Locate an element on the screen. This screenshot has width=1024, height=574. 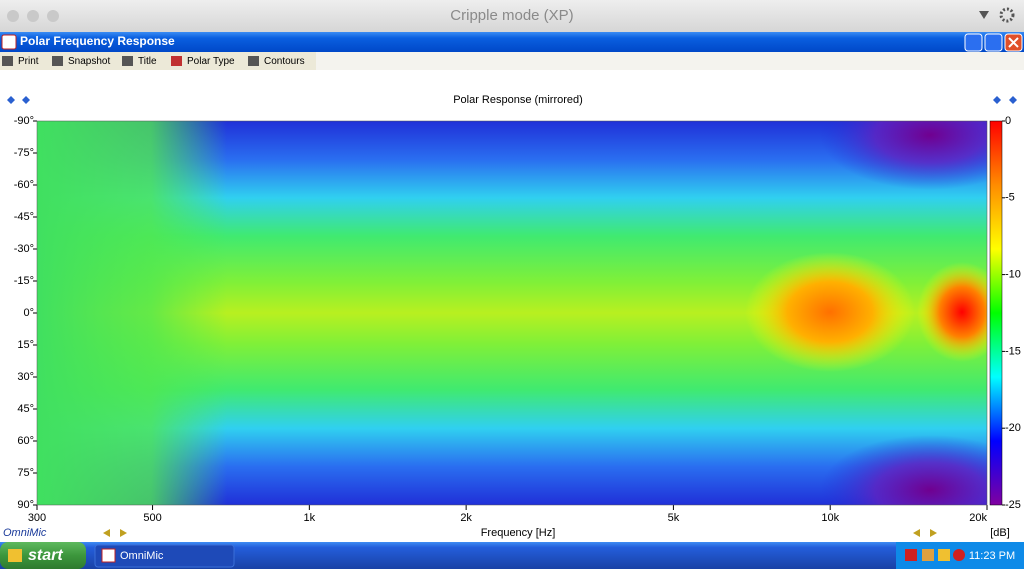
y-tick-label: 30° is located at coordinates (25, 377).